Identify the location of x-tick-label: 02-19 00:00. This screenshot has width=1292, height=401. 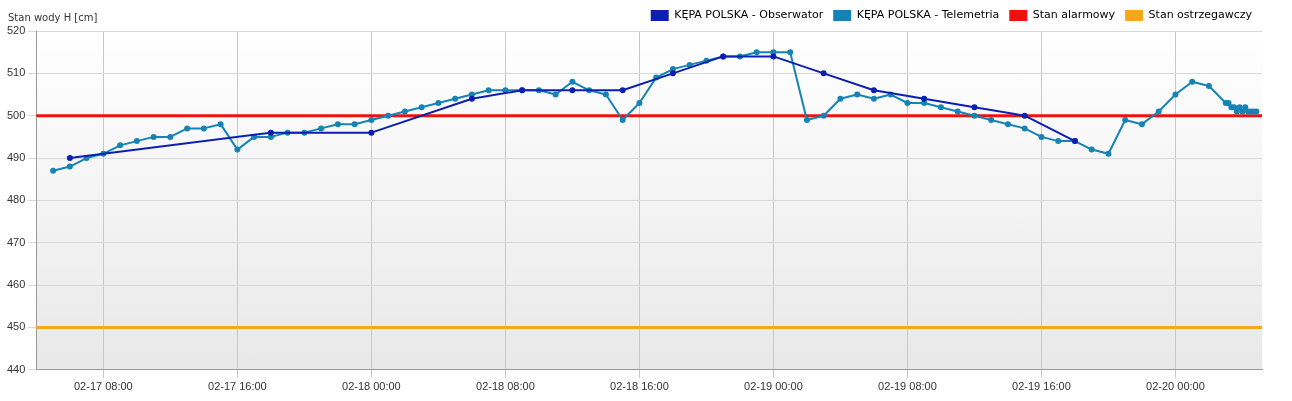
(773, 386).